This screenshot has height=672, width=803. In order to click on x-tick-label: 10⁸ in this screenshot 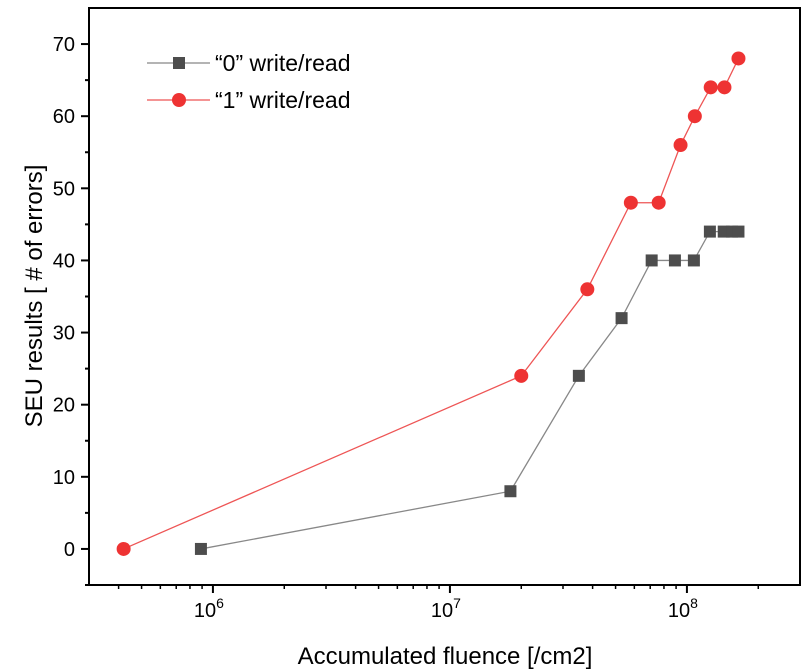, I will do `click(683, 608)`.